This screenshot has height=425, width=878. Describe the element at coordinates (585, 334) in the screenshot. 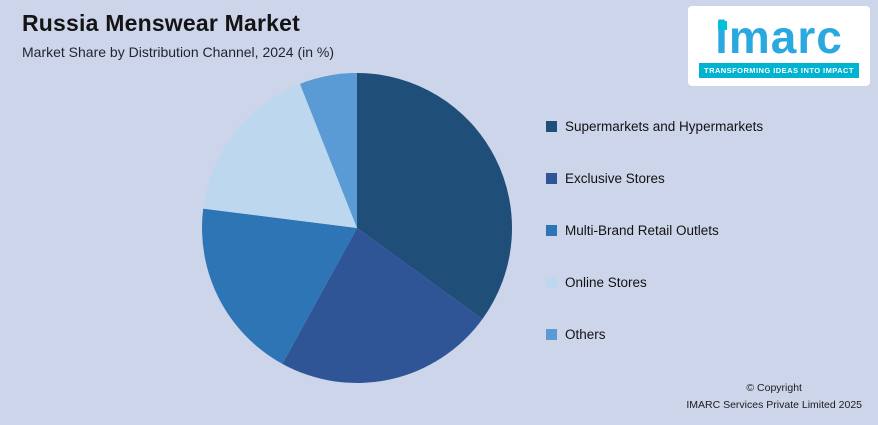

I see `legend-label: Others` at that location.